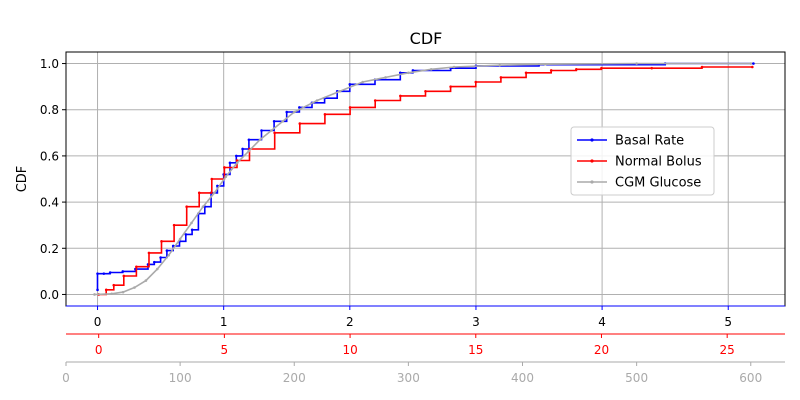  I want to click on basal-x-tick-label: 5, so click(728, 322).